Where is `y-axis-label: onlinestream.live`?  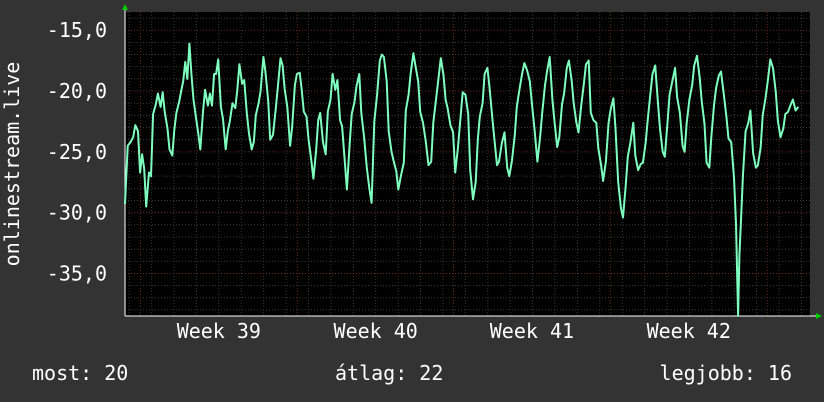
y-axis-label: onlinestream.live is located at coordinates (12, 164).